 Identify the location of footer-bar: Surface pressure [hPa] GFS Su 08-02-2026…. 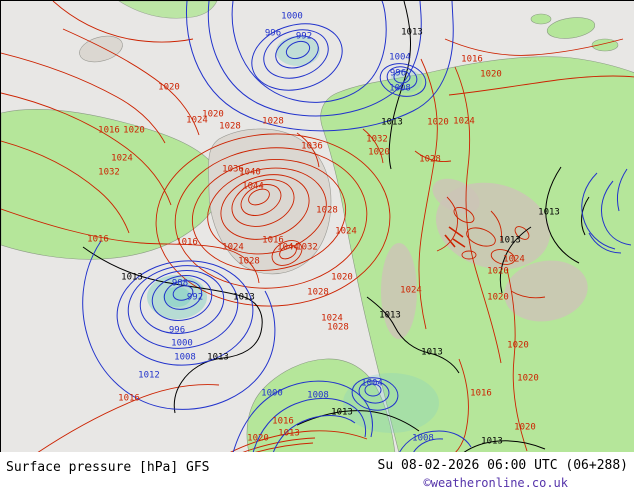
(317, 471).